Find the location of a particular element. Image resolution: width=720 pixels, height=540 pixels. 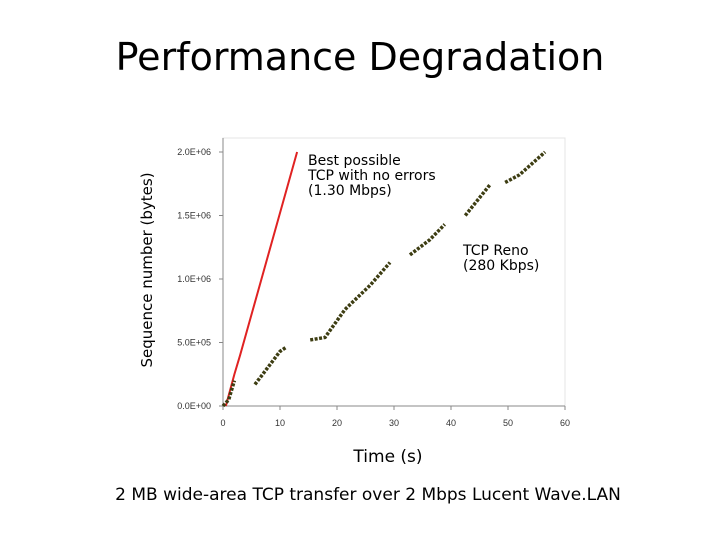

annotation: (1.30 Mbps) is located at coordinates (350, 191).